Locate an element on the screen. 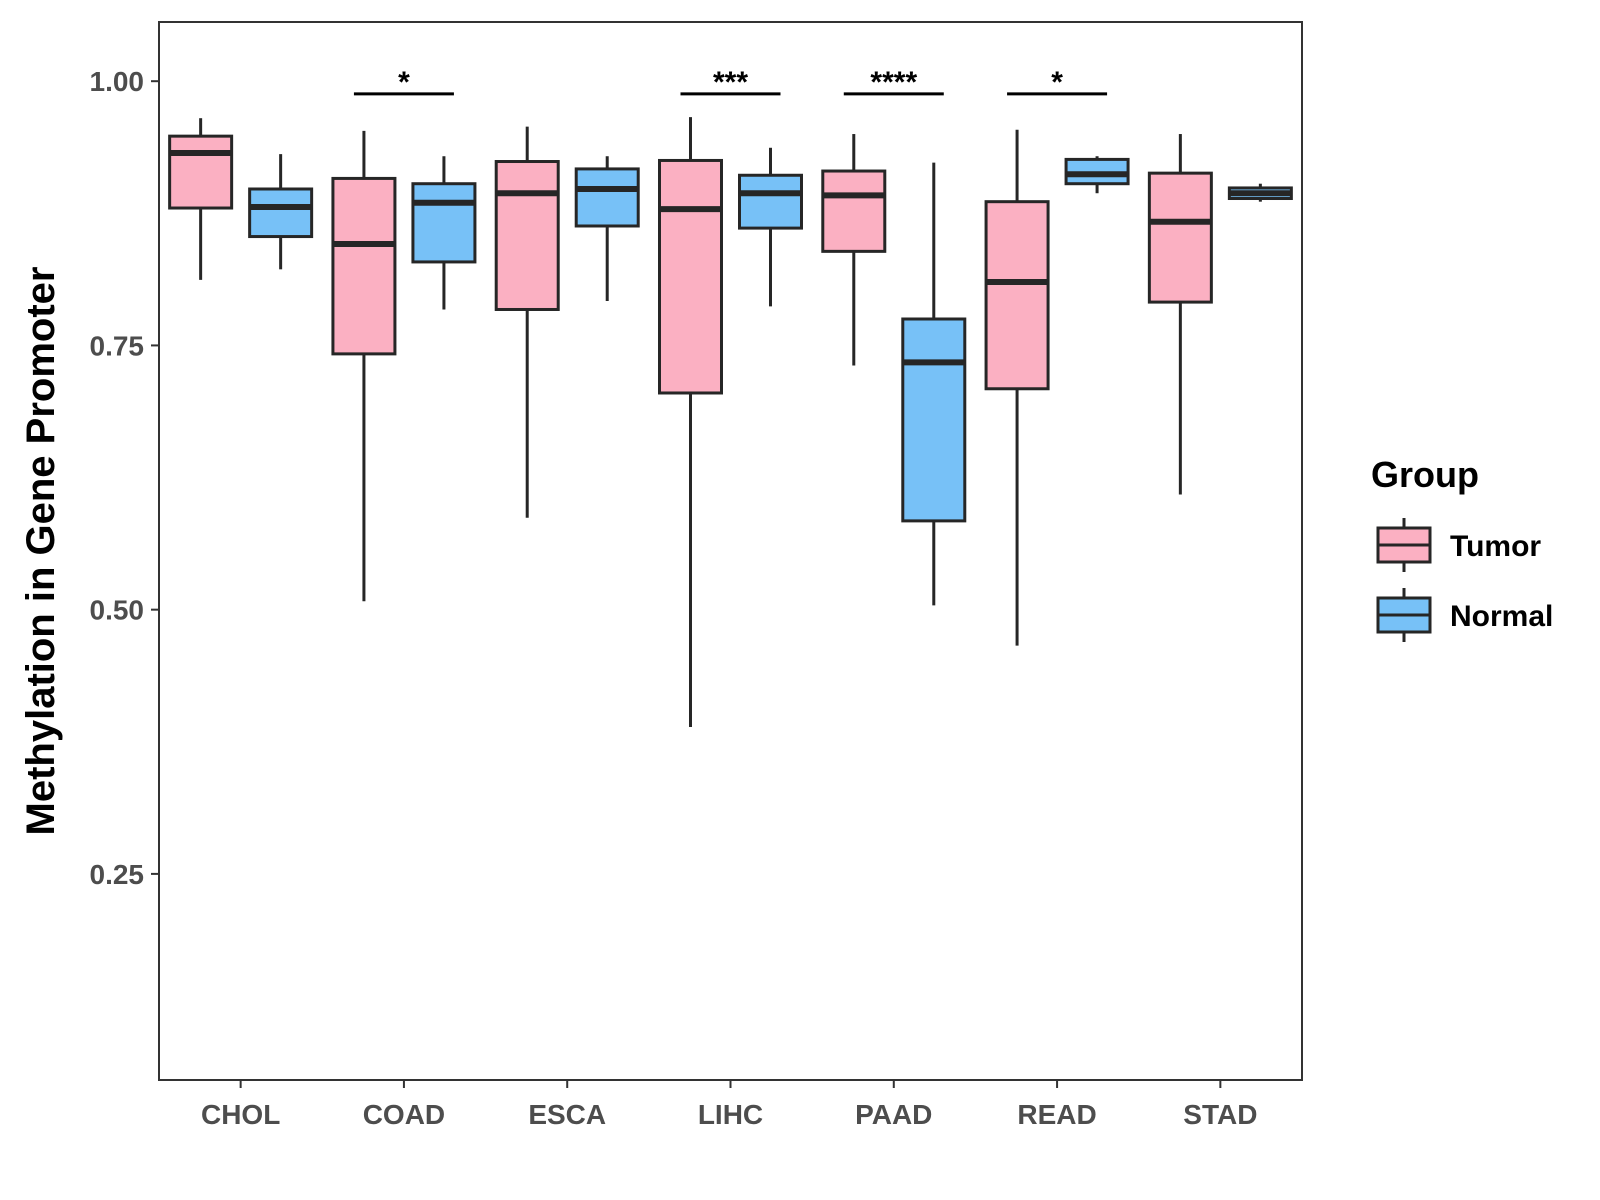 The height and width of the screenshot is (1200, 1600). x-tick-label: READ is located at coordinates (1056, 1114).